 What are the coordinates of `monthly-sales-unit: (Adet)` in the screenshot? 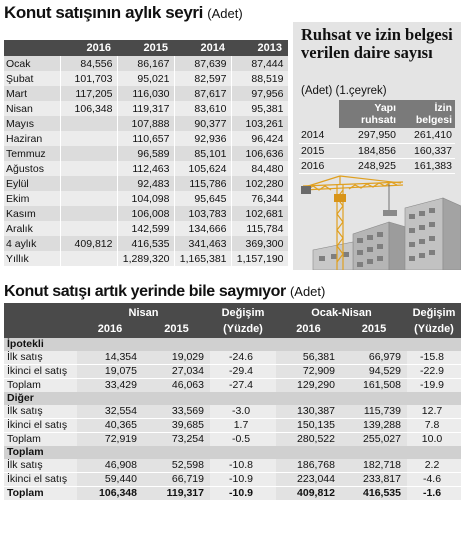 It's located at (225, 13).